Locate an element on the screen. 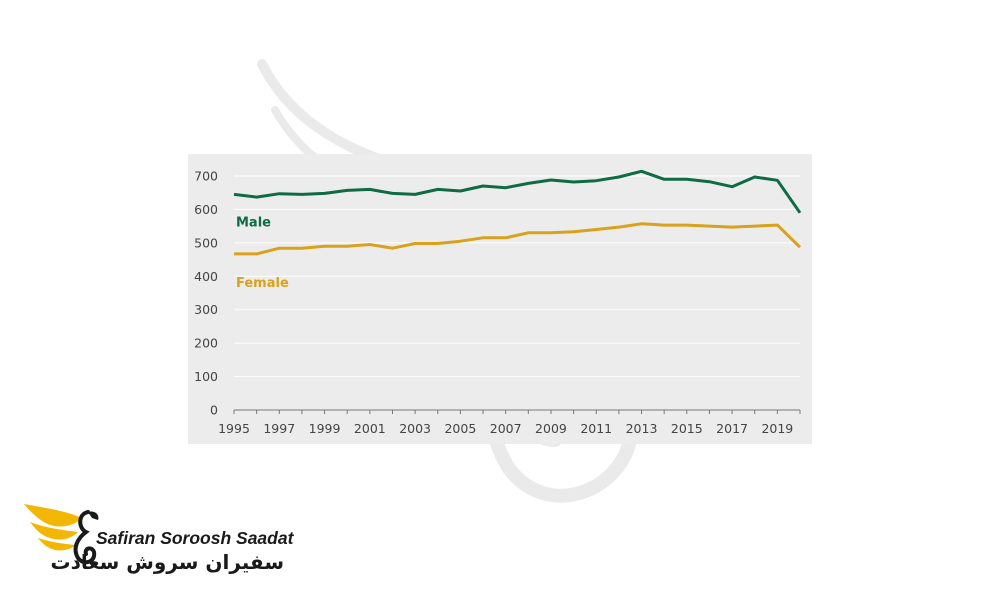  logo-swan-neck is located at coordinates (85, 537).